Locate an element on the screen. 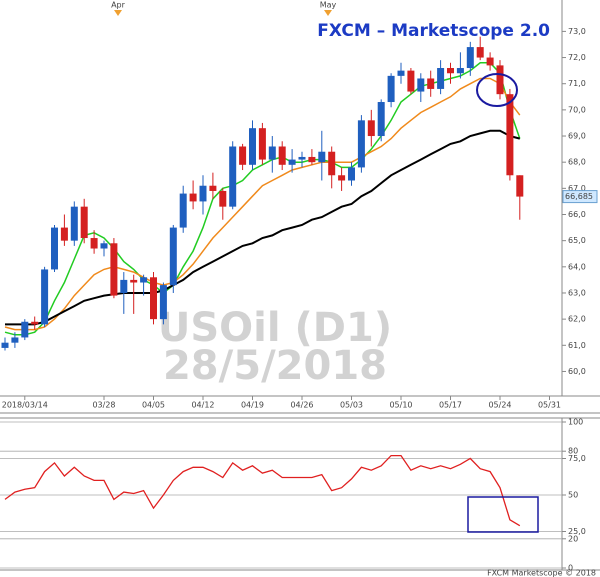 The width and height of the screenshot is (600, 577). x-tick-label: 05/24 is located at coordinates (499, 405).